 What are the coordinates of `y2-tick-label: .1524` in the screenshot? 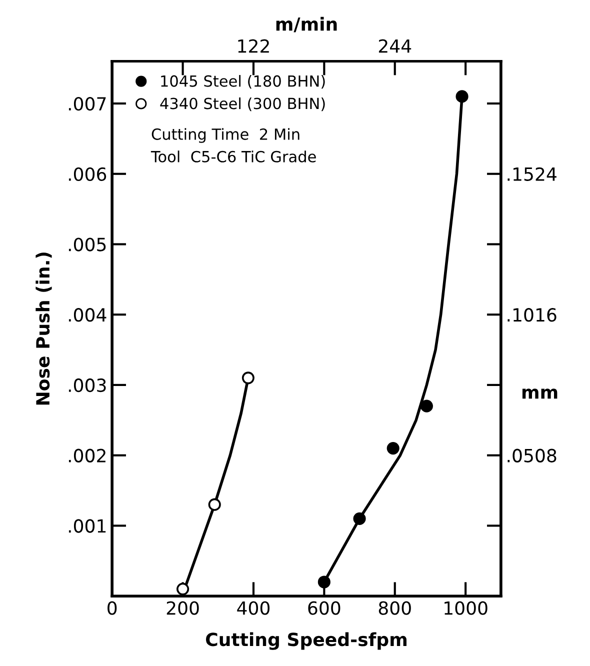 It's located at (532, 174).